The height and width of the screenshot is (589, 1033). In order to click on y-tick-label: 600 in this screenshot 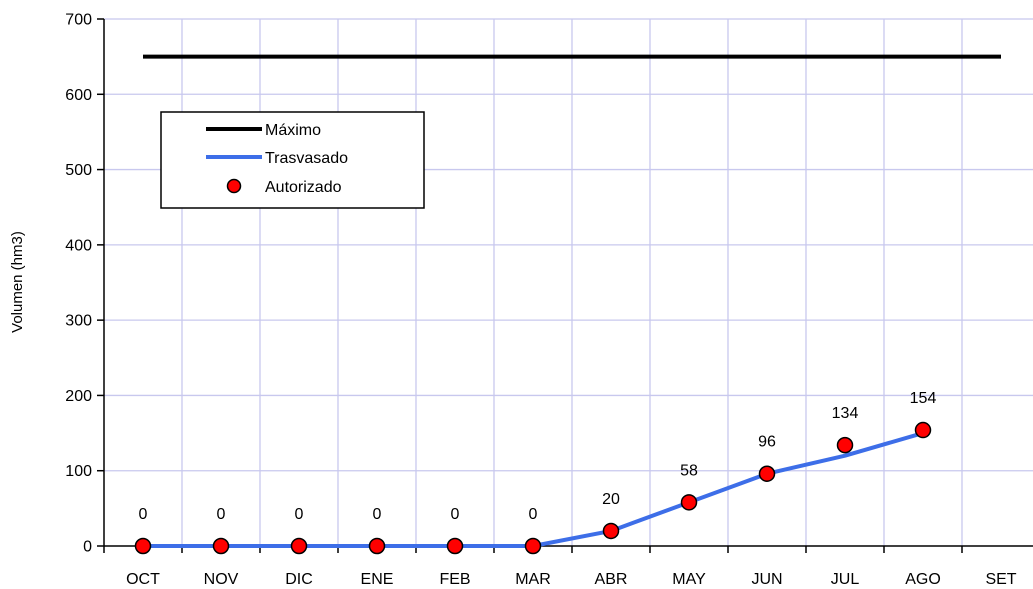, I will do `click(78, 95)`.